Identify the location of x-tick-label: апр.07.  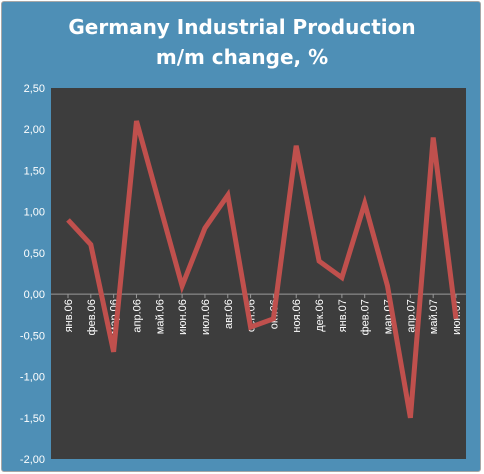
(411, 315).